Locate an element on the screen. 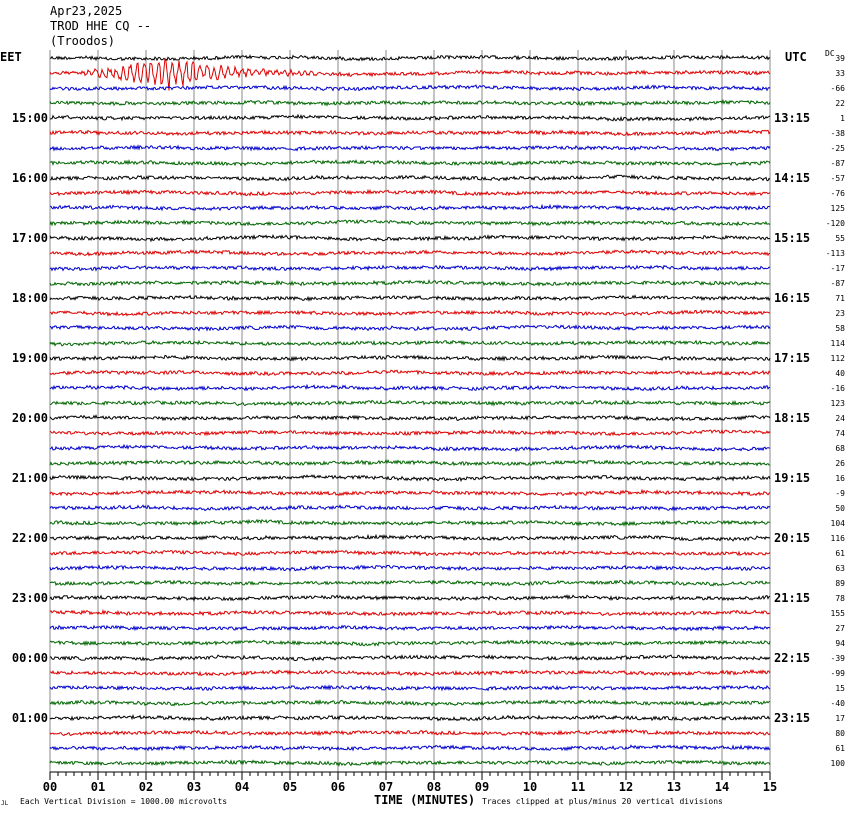 This screenshot has height=814, width=850. x-tick-label: 08 is located at coordinates (434, 787).